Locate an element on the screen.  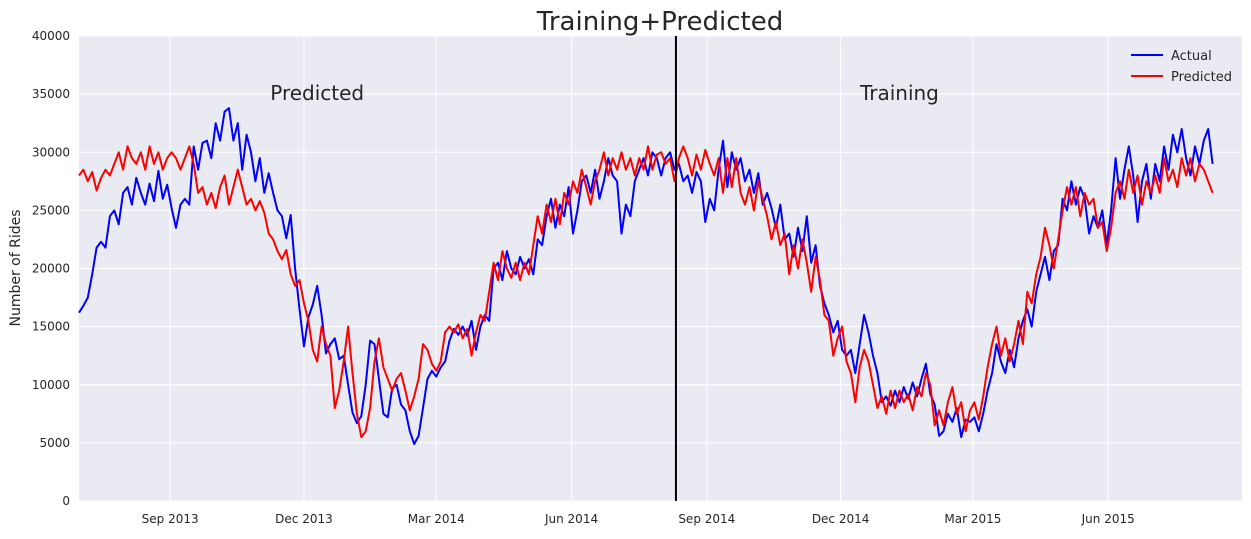
y-tick-label: 30000 is located at coordinates (51, 152).